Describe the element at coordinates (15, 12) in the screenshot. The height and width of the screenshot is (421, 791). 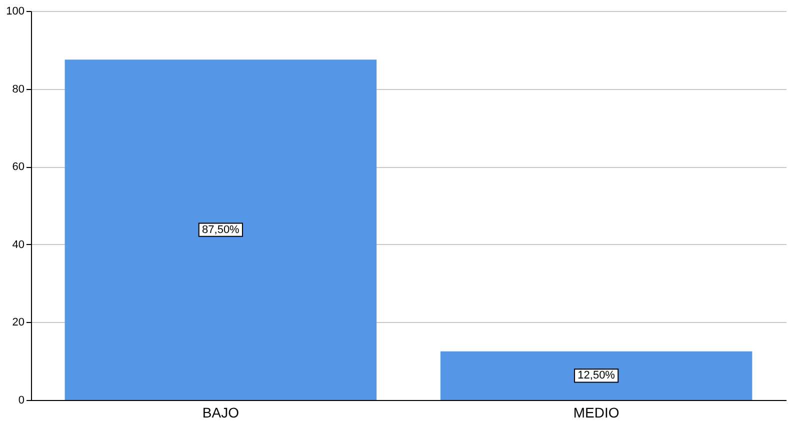
I see `y-tick-label: 100` at that location.